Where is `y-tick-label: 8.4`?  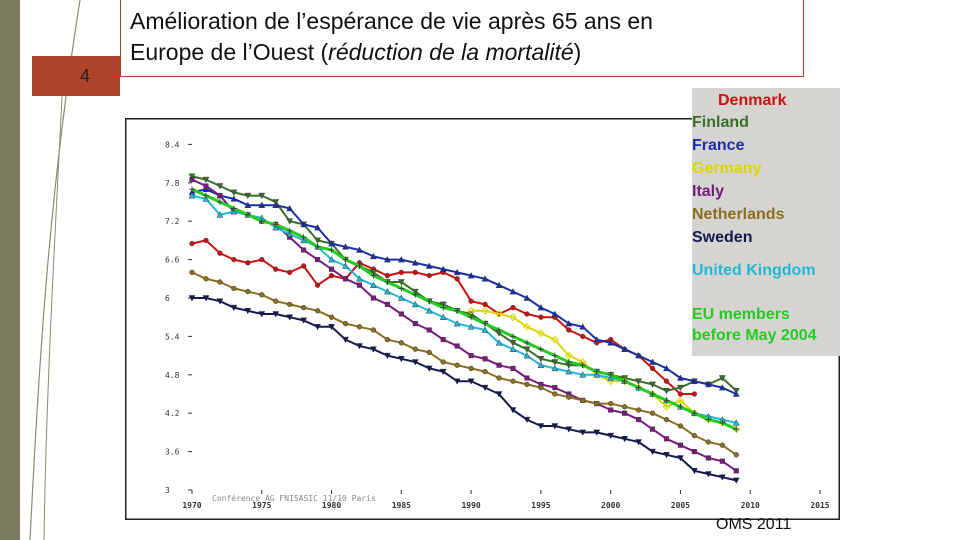
y-tick-label: 8.4 is located at coordinates (172, 144).